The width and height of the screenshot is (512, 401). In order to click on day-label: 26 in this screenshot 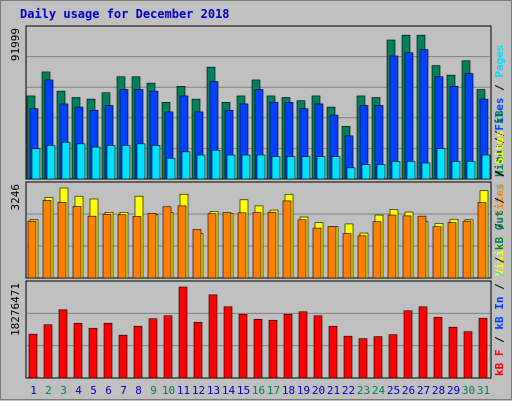, I will do `click(408, 390)`.